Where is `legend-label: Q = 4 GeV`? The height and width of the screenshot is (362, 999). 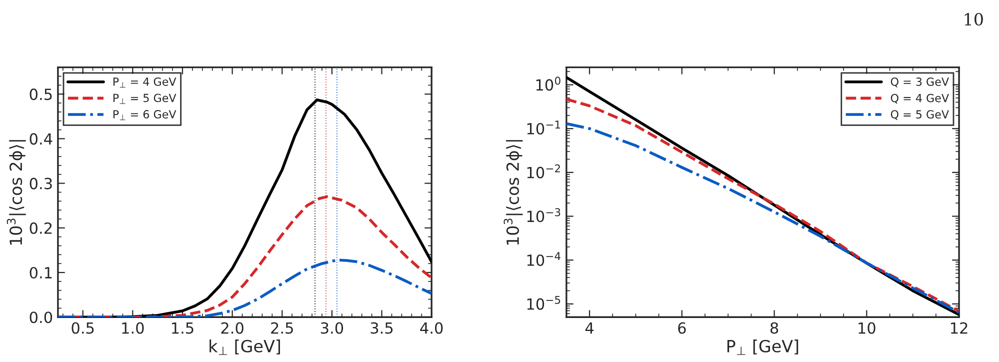 legend-label: Q = 4 GeV is located at coordinates (919, 99).